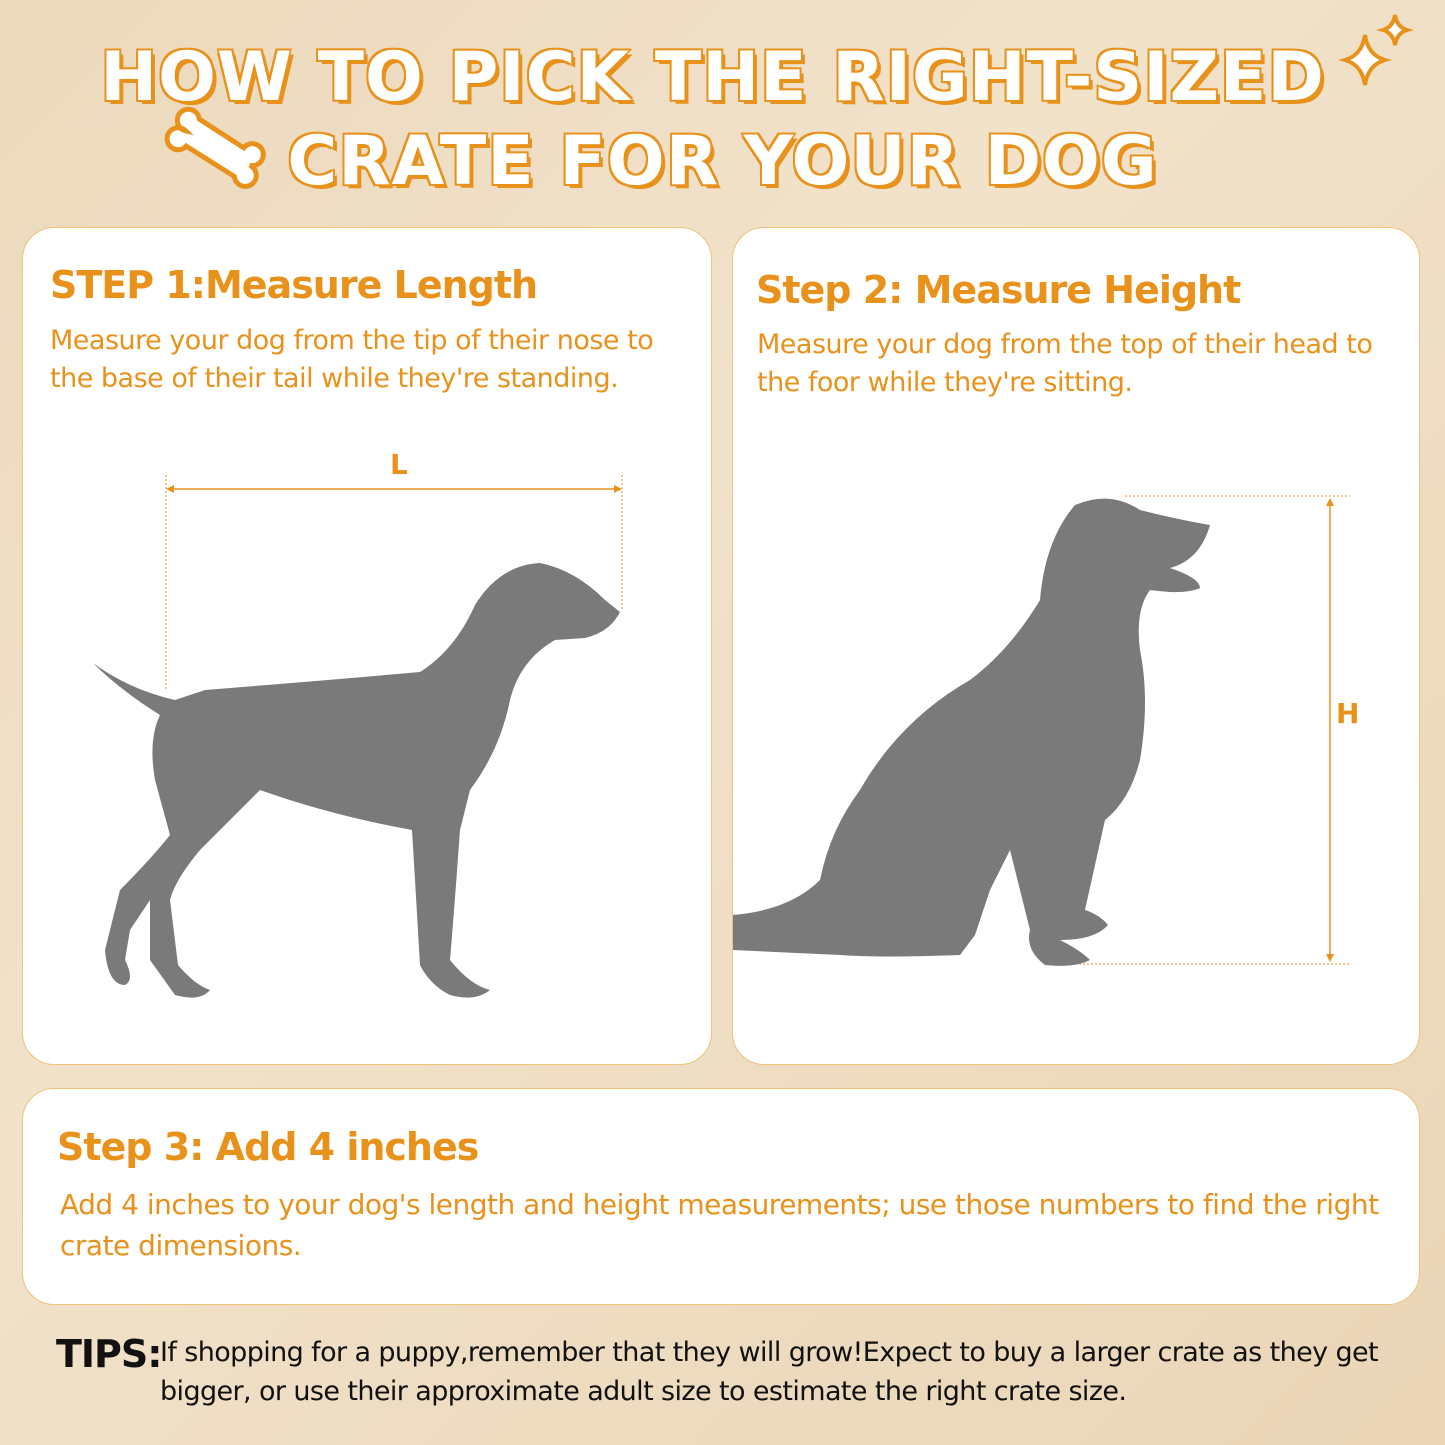 The image size is (1445, 1445). What do you see at coordinates (268, 1147) in the screenshot?
I see `step3-heading: Step 3: Add 4 inches` at bounding box center [268, 1147].